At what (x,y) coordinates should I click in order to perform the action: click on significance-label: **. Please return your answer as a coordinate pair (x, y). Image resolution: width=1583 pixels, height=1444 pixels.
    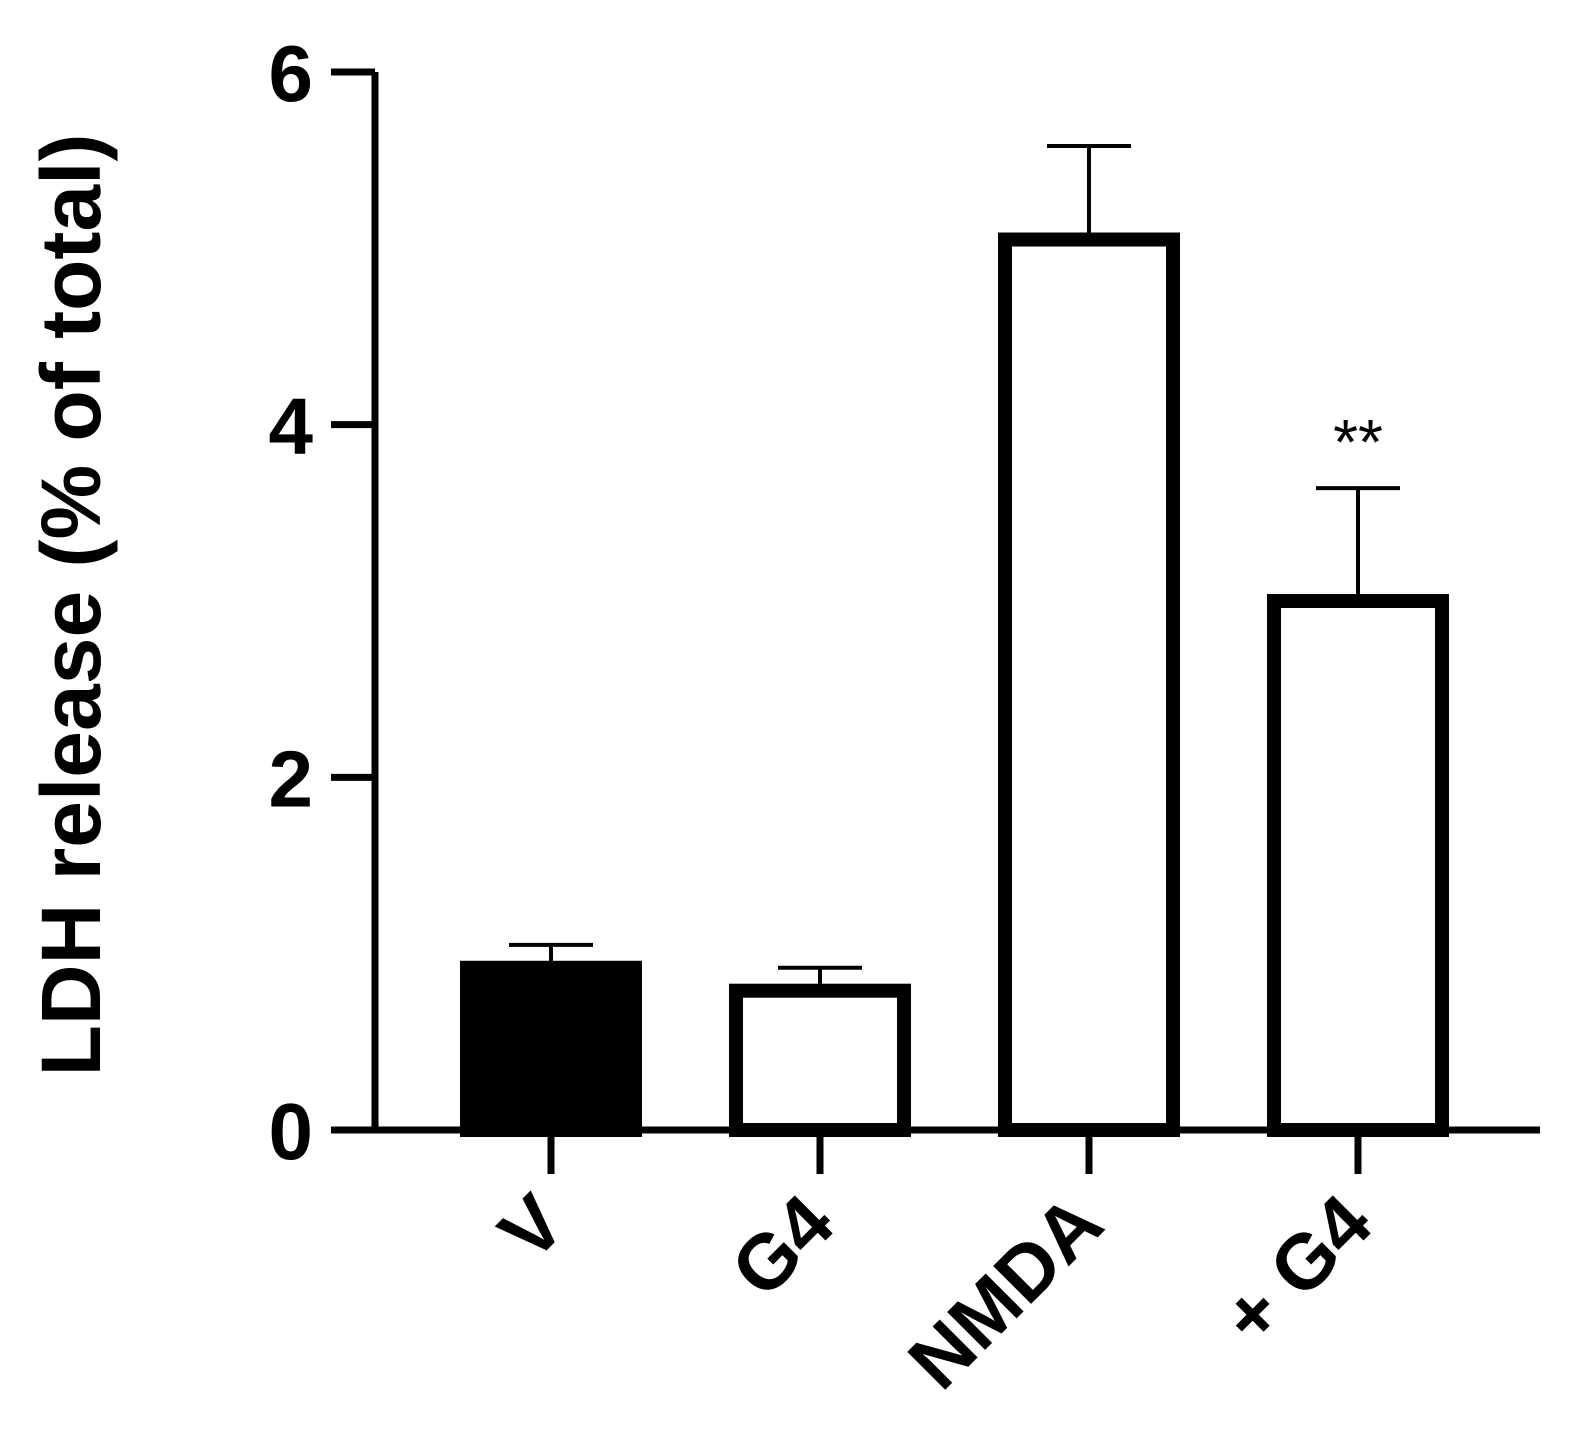
    Looking at the image, I should click on (1358, 442).